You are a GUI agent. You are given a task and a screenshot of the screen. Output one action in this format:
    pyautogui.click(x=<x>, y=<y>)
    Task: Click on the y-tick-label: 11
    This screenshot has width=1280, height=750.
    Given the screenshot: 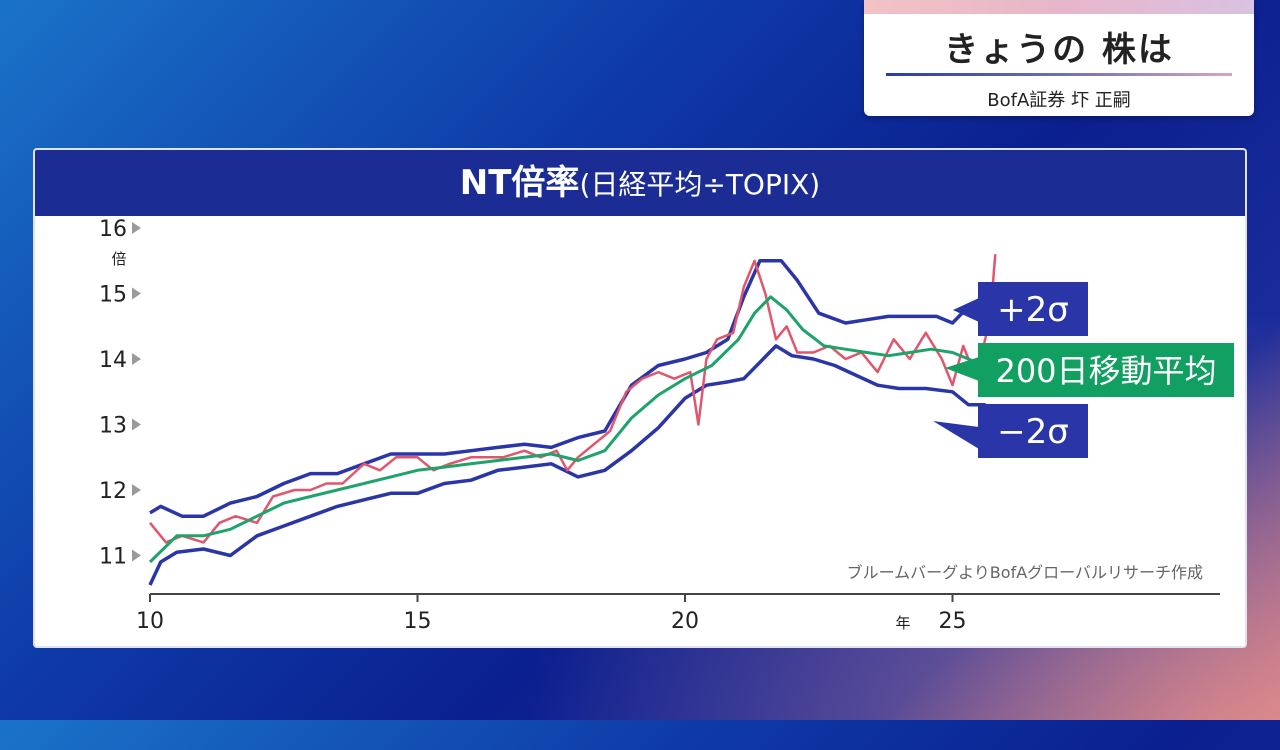 What is the action you would take?
    pyautogui.click(x=113, y=557)
    